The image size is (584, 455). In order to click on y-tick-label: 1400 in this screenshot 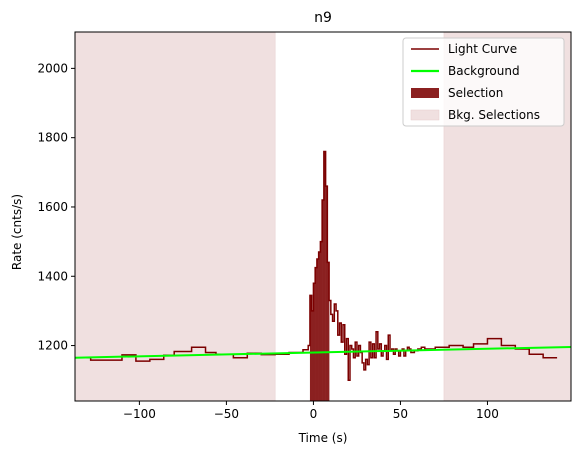, I will do `click(52, 276)`.